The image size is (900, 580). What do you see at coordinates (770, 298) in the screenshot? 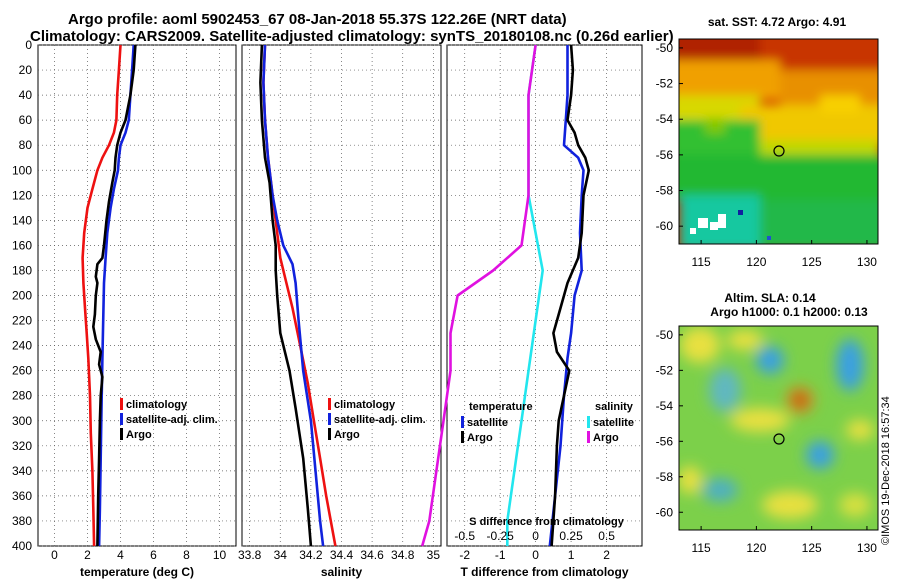
I see `sla-map-title: Altim. SLA: 0.14` at bounding box center [770, 298].